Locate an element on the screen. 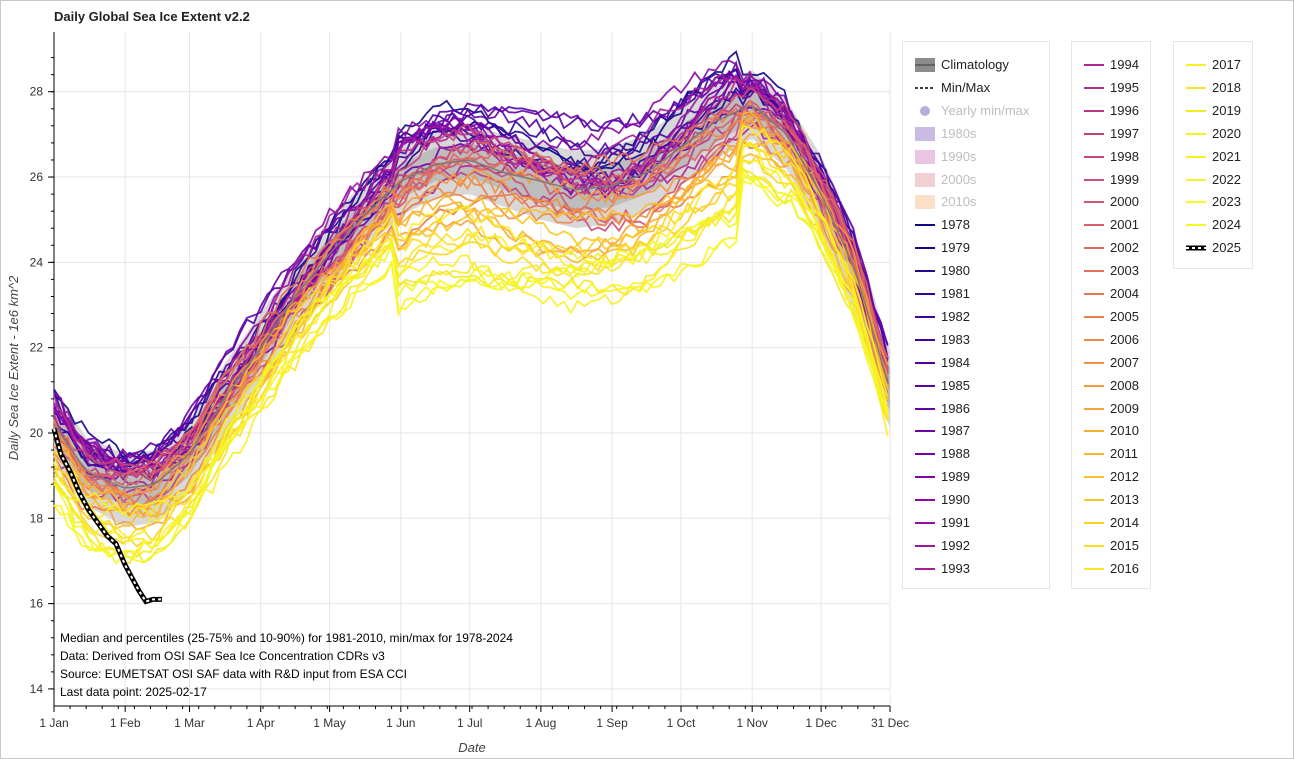 This screenshot has height=759, width=1294. legend-label: 2009 is located at coordinates (1124, 408).